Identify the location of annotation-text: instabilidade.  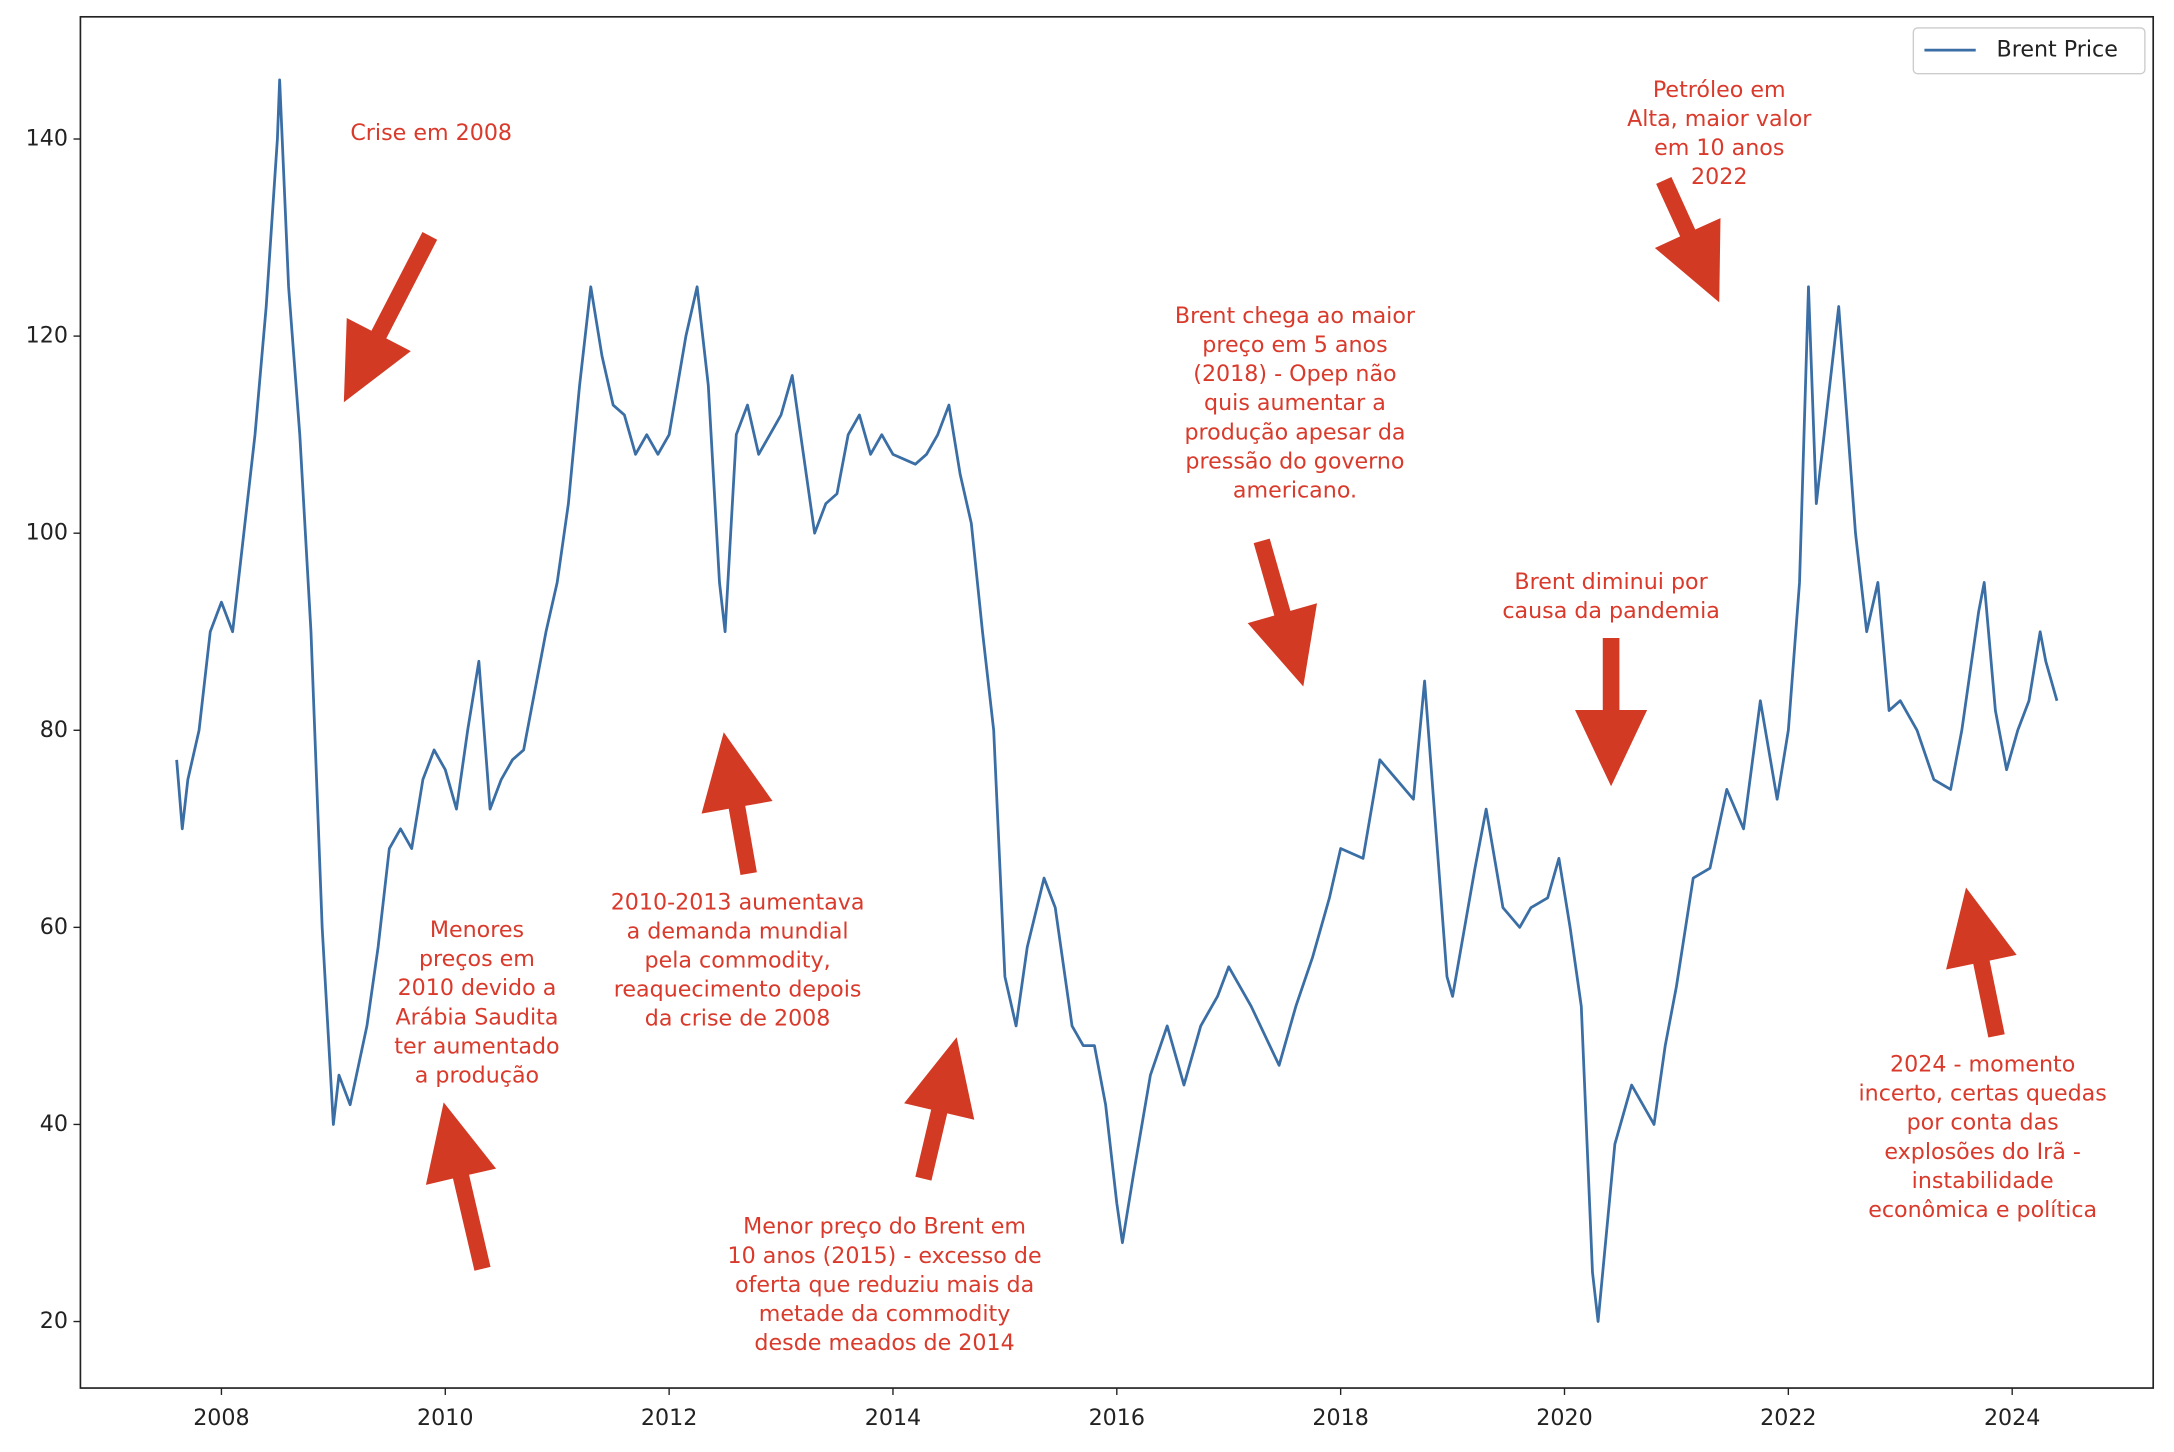
(1983, 1181).